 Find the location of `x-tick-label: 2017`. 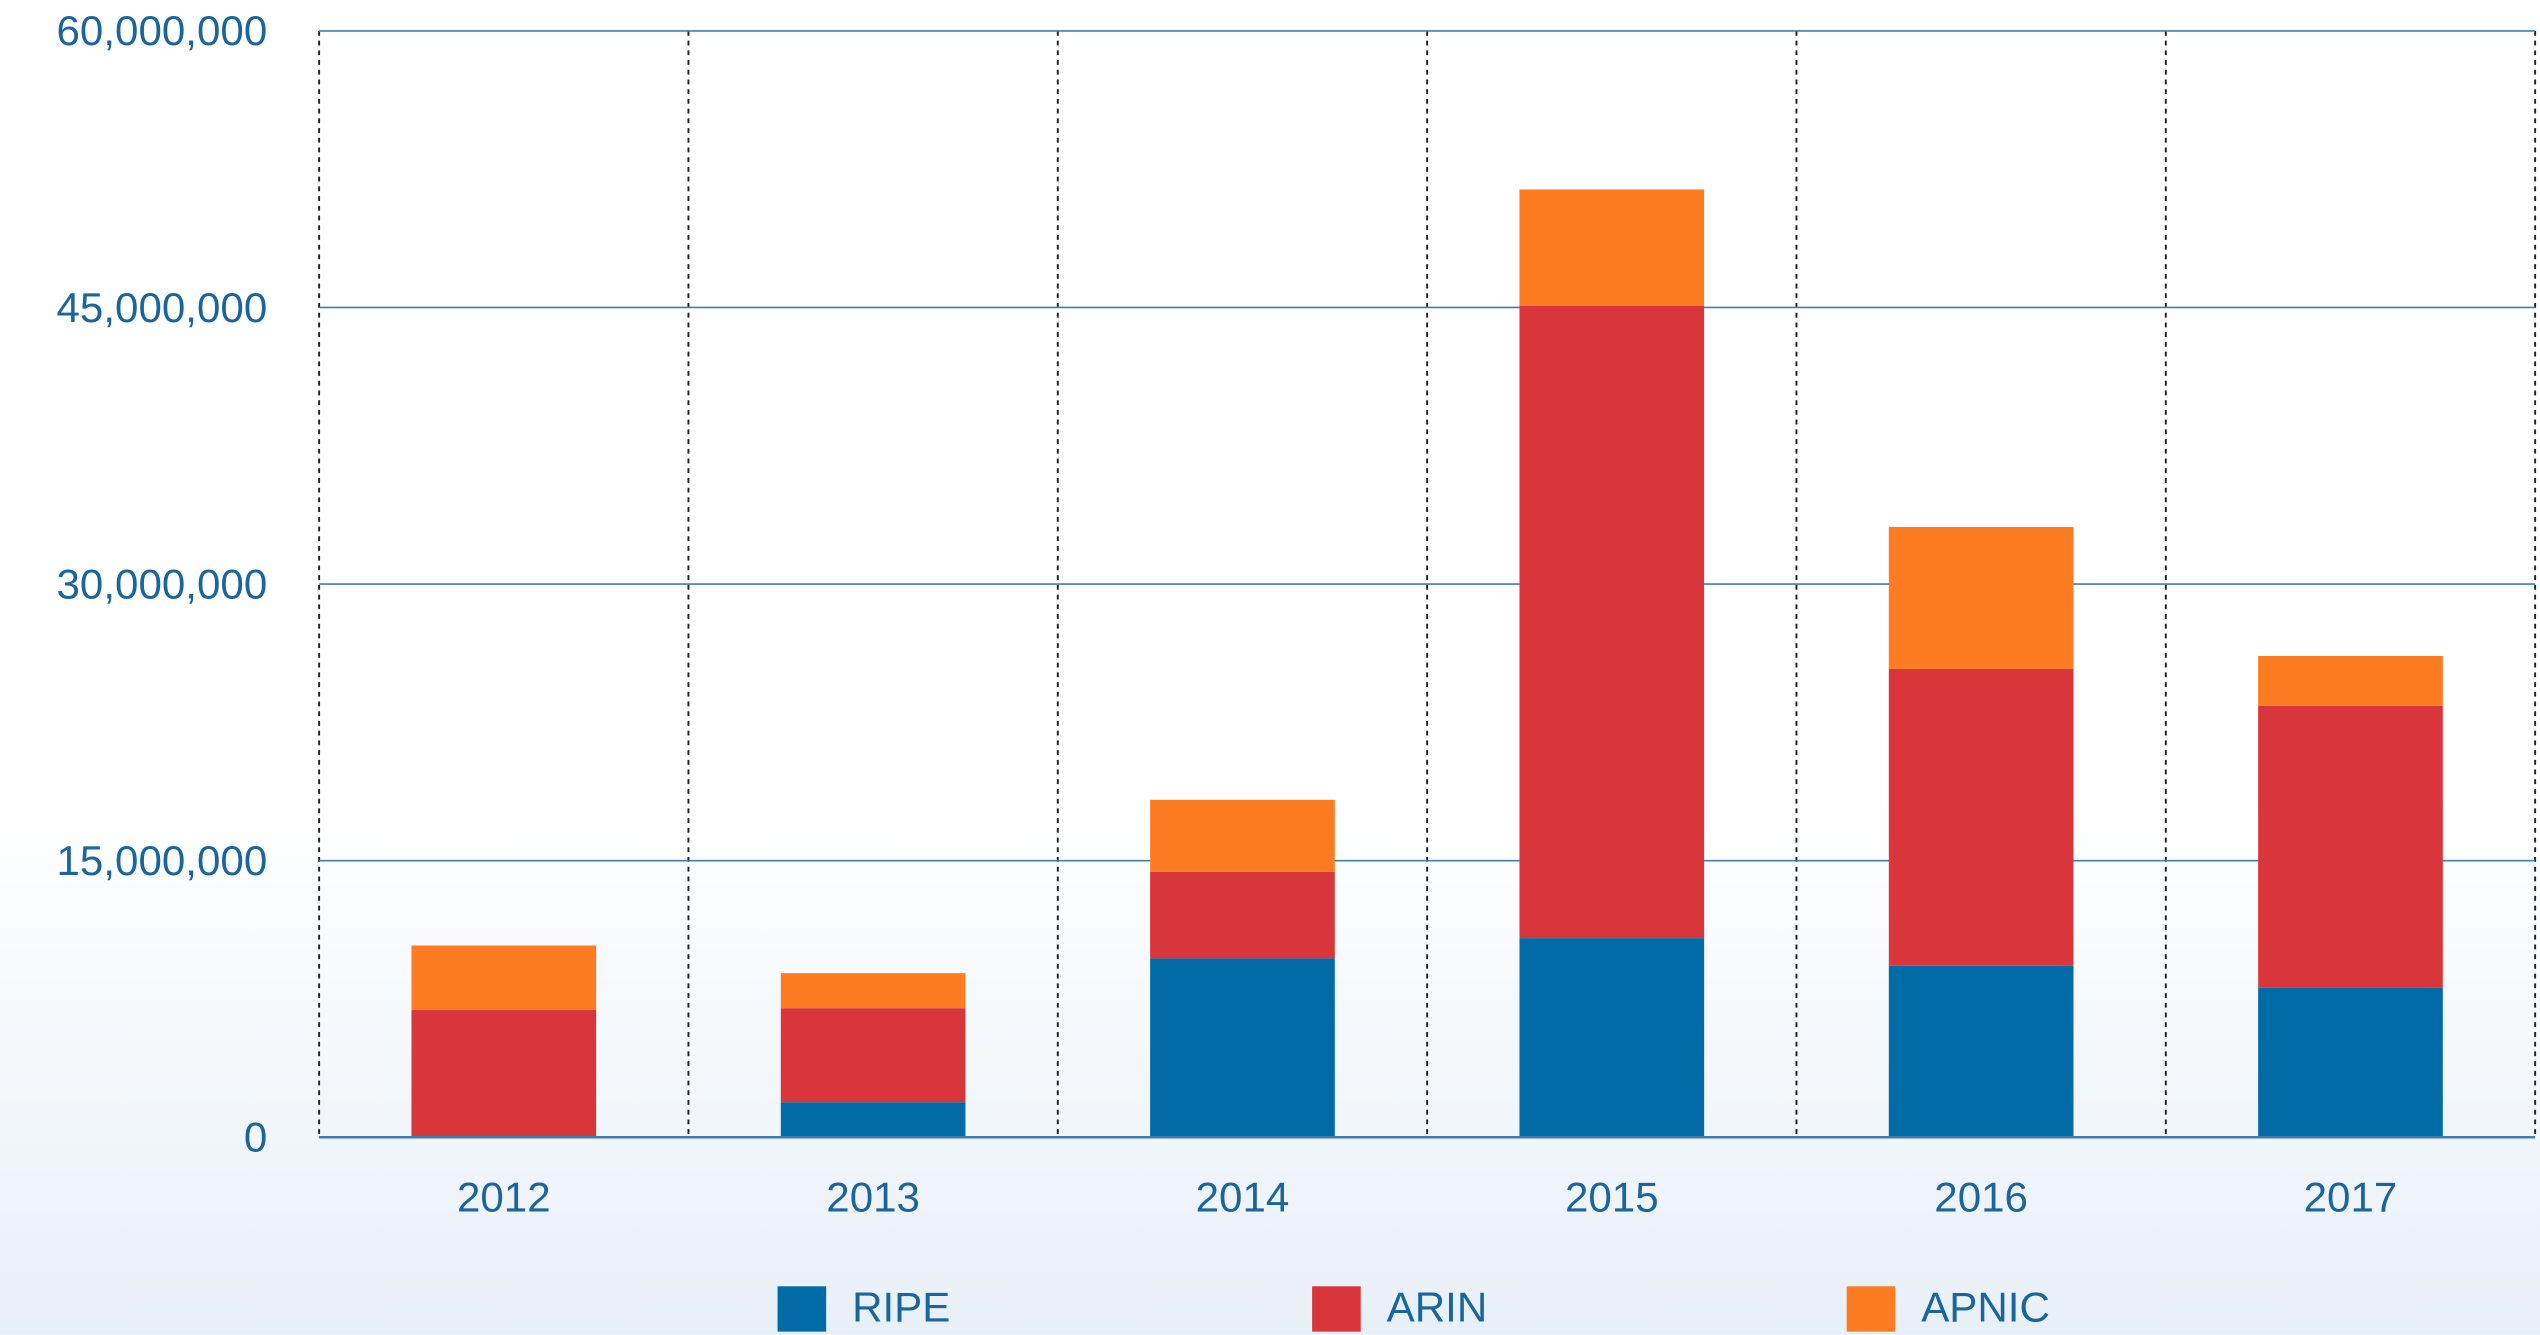

x-tick-label: 2017 is located at coordinates (2351, 1197).